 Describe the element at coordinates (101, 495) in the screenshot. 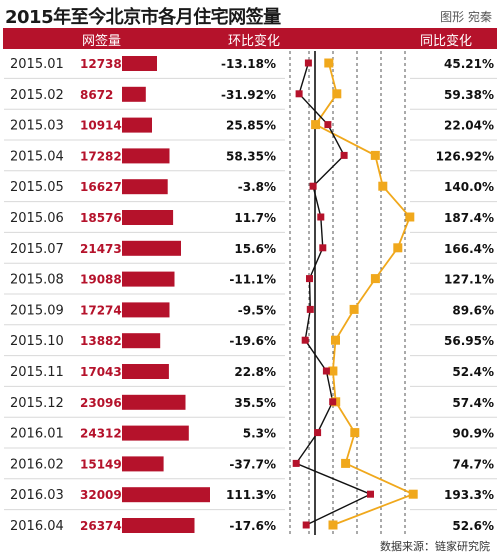

I see `volume-label: 32009` at that location.